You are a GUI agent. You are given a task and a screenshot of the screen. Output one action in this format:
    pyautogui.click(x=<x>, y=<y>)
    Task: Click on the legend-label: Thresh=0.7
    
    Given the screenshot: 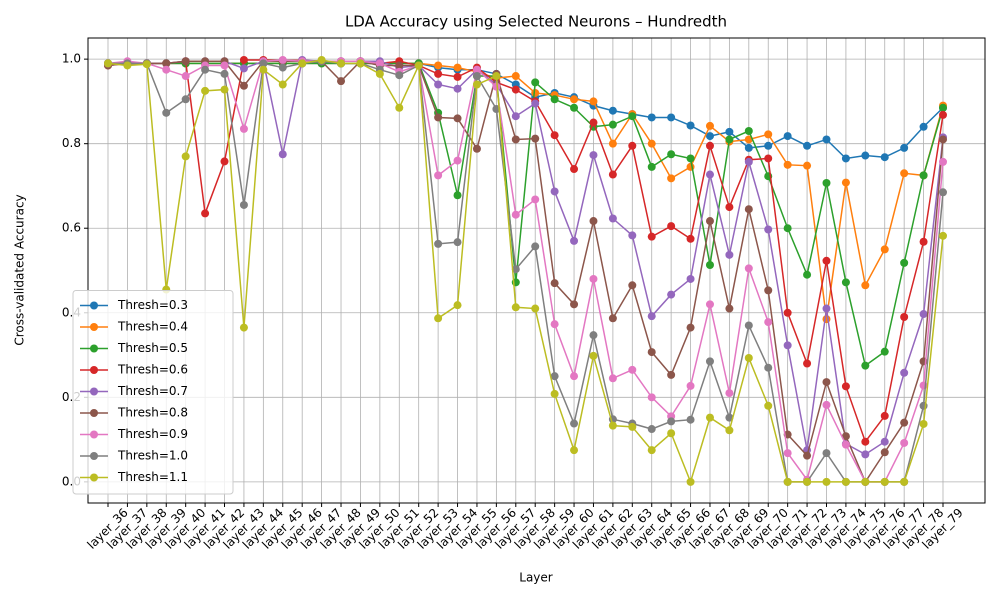 What is the action you would take?
    pyautogui.click(x=152, y=391)
    